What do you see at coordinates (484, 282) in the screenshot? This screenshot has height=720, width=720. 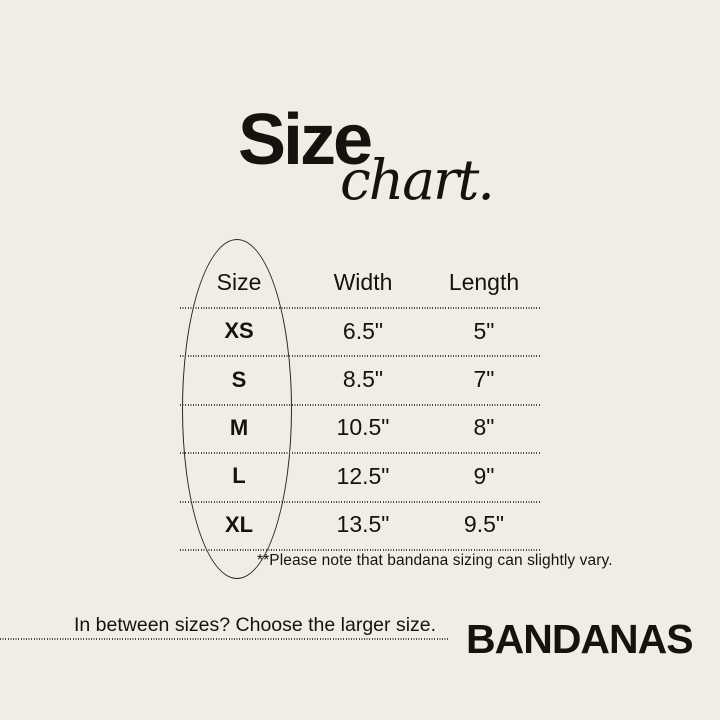 I see `column-header-length: Length` at bounding box center [484, 282].